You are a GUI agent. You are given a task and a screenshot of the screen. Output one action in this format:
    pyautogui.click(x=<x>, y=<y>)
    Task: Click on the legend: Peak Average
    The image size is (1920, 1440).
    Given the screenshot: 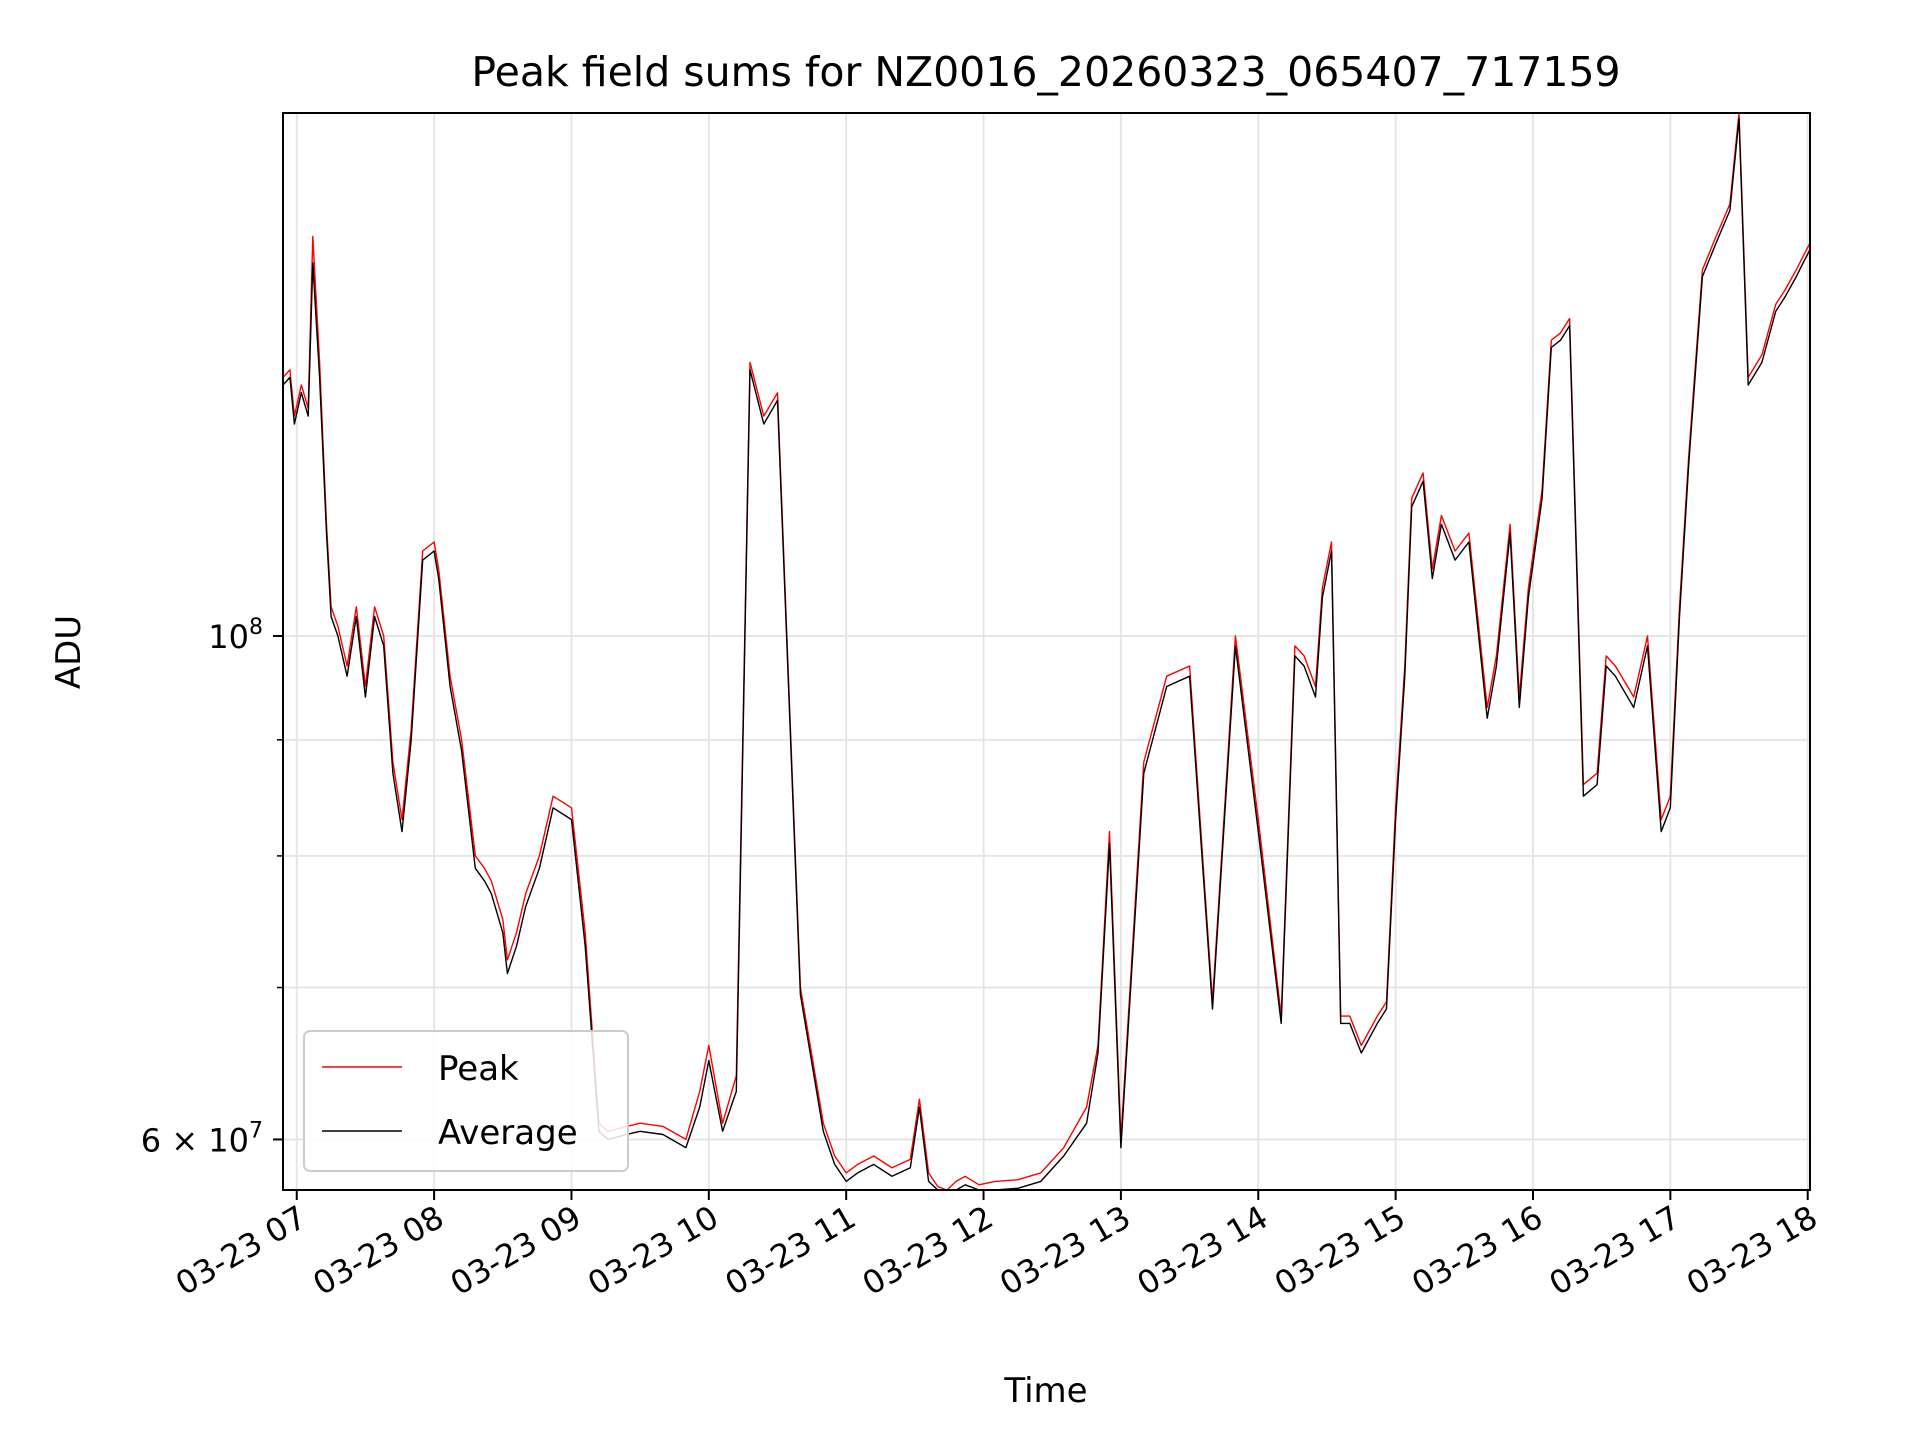 What is the action you would take?
    pyautogui.click(x=466, y=1101)
    